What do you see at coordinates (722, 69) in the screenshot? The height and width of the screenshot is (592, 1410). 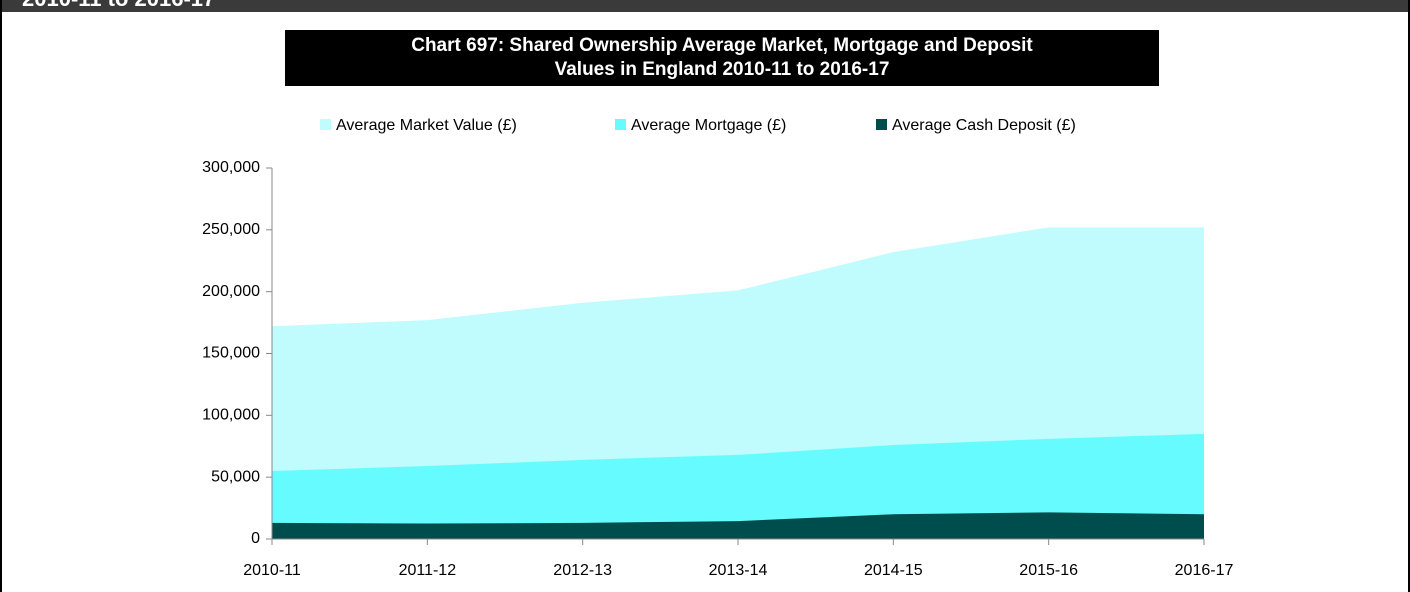 I see `chart-title: Values in England 2010-11 to 2016-17` at bounding box center [722, 69].